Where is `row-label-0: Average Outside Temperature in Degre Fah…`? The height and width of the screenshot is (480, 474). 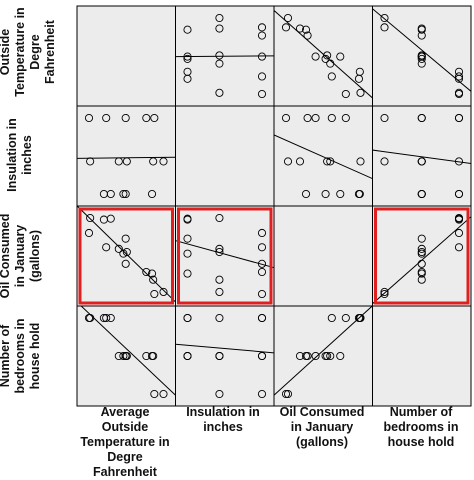 row-label-0: Average Outside Temperature in Degre Fah… is located at coordinates (28, 52).